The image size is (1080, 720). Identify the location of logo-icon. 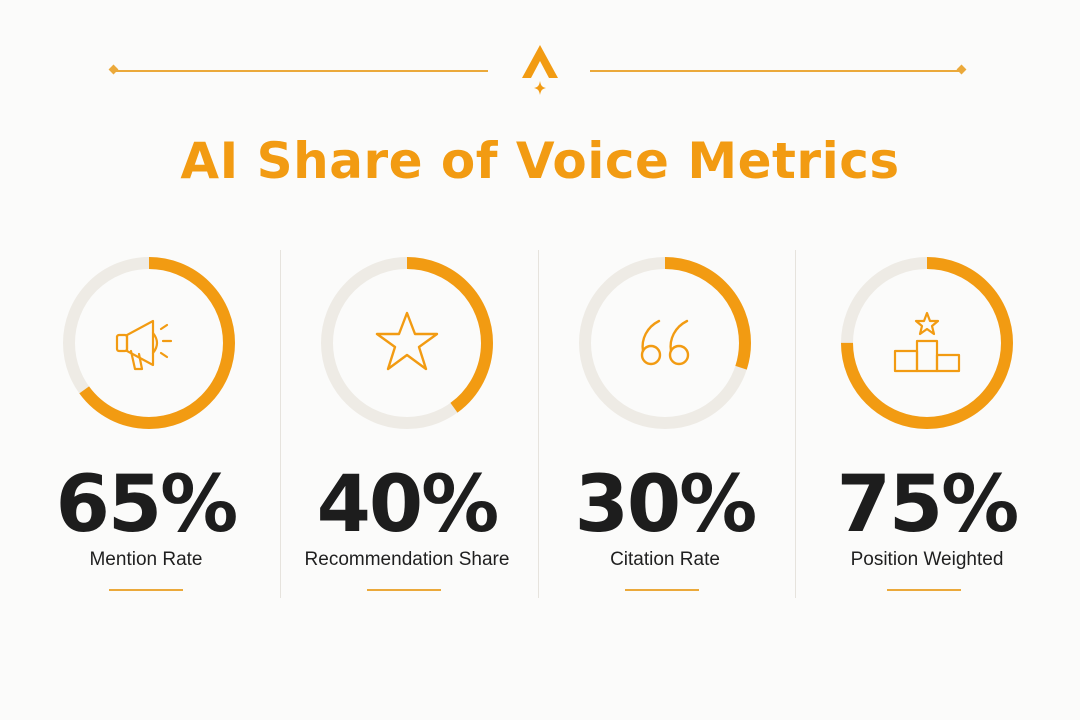
(540, 70).